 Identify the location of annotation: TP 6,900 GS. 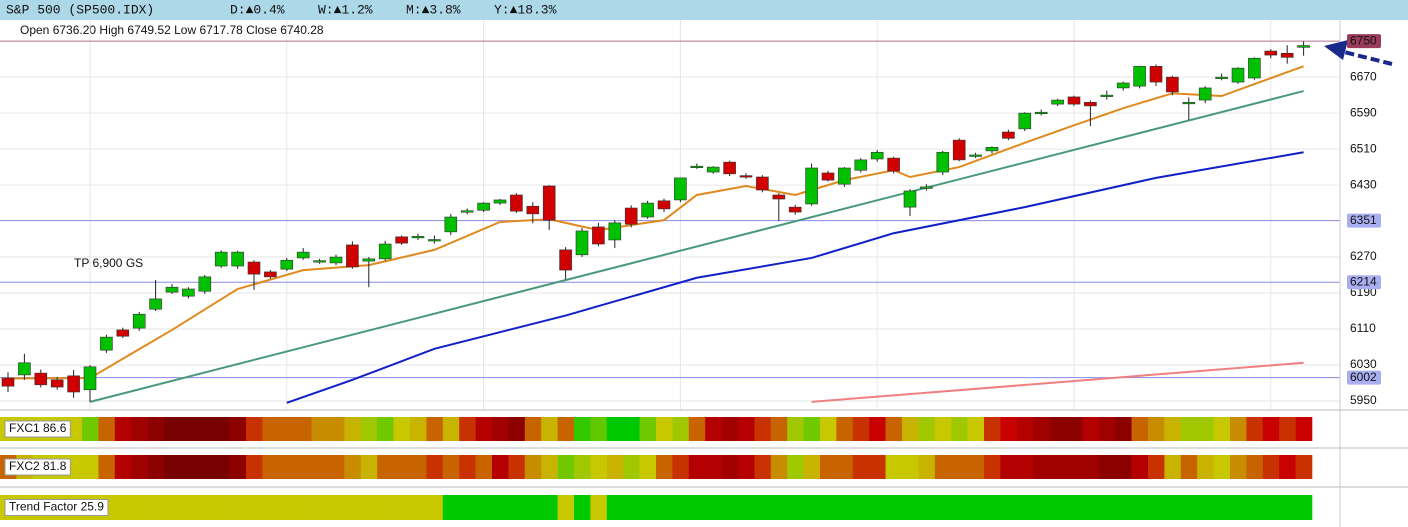
(108, 263).